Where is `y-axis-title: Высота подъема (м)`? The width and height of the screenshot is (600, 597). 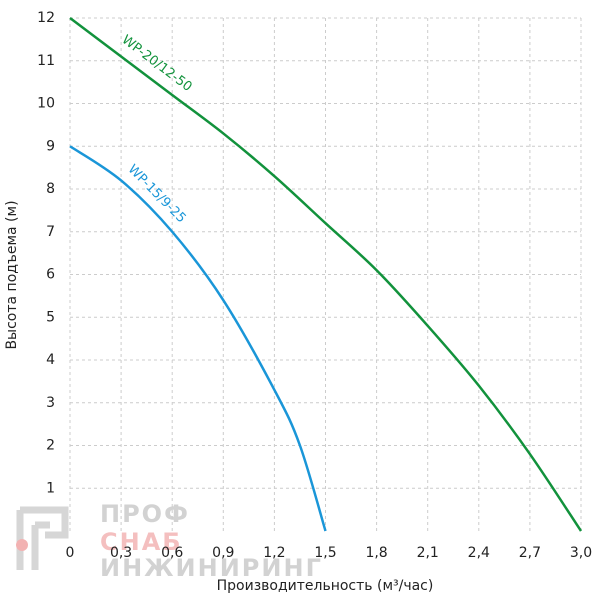 y-axis-title: Высота подъема (м) is located at coordinates (12, 274).